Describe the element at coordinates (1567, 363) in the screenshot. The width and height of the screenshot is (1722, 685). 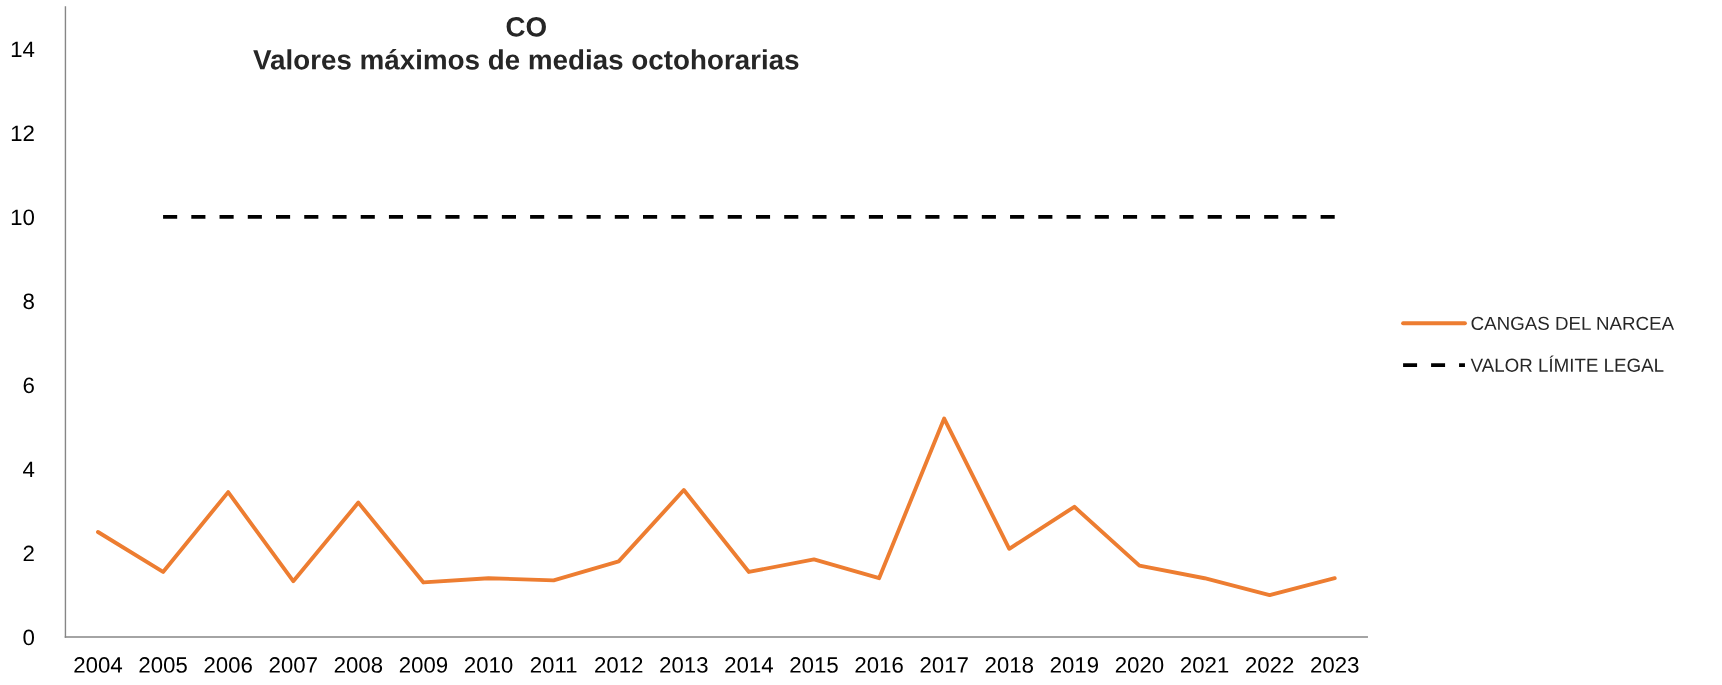
I see `legend-label: VALOR LÍMITE LEGAL` at that location.